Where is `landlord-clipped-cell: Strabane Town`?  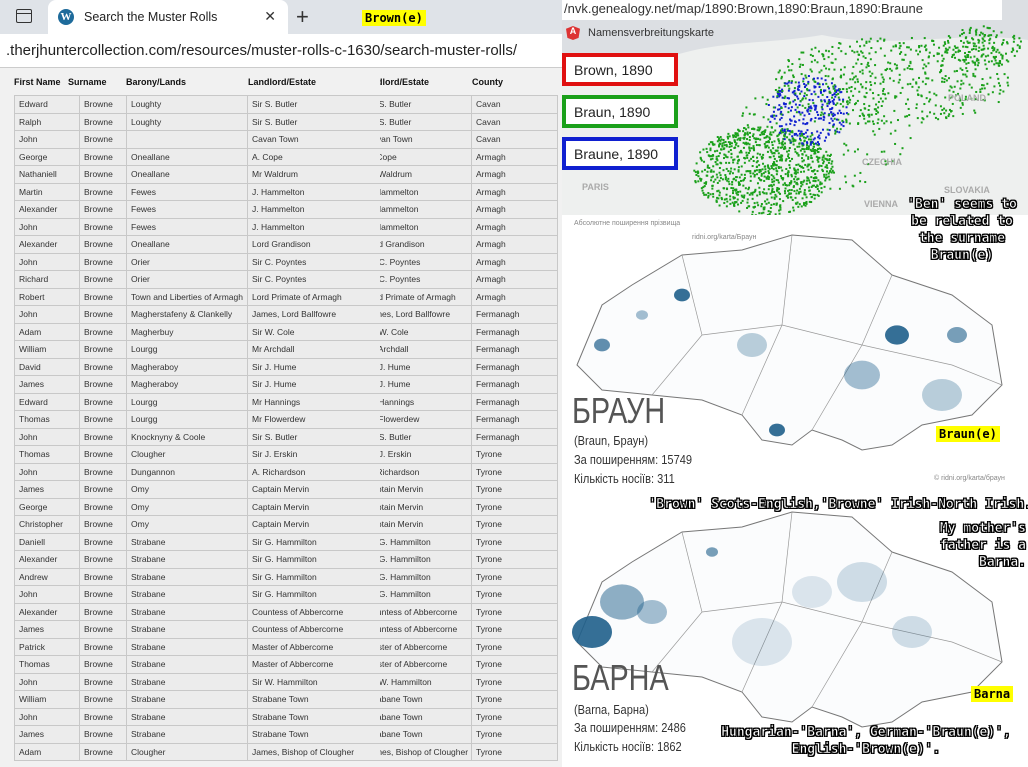
landlord-clipped-cell: Strabane Town is located at coordinates (401, 734).